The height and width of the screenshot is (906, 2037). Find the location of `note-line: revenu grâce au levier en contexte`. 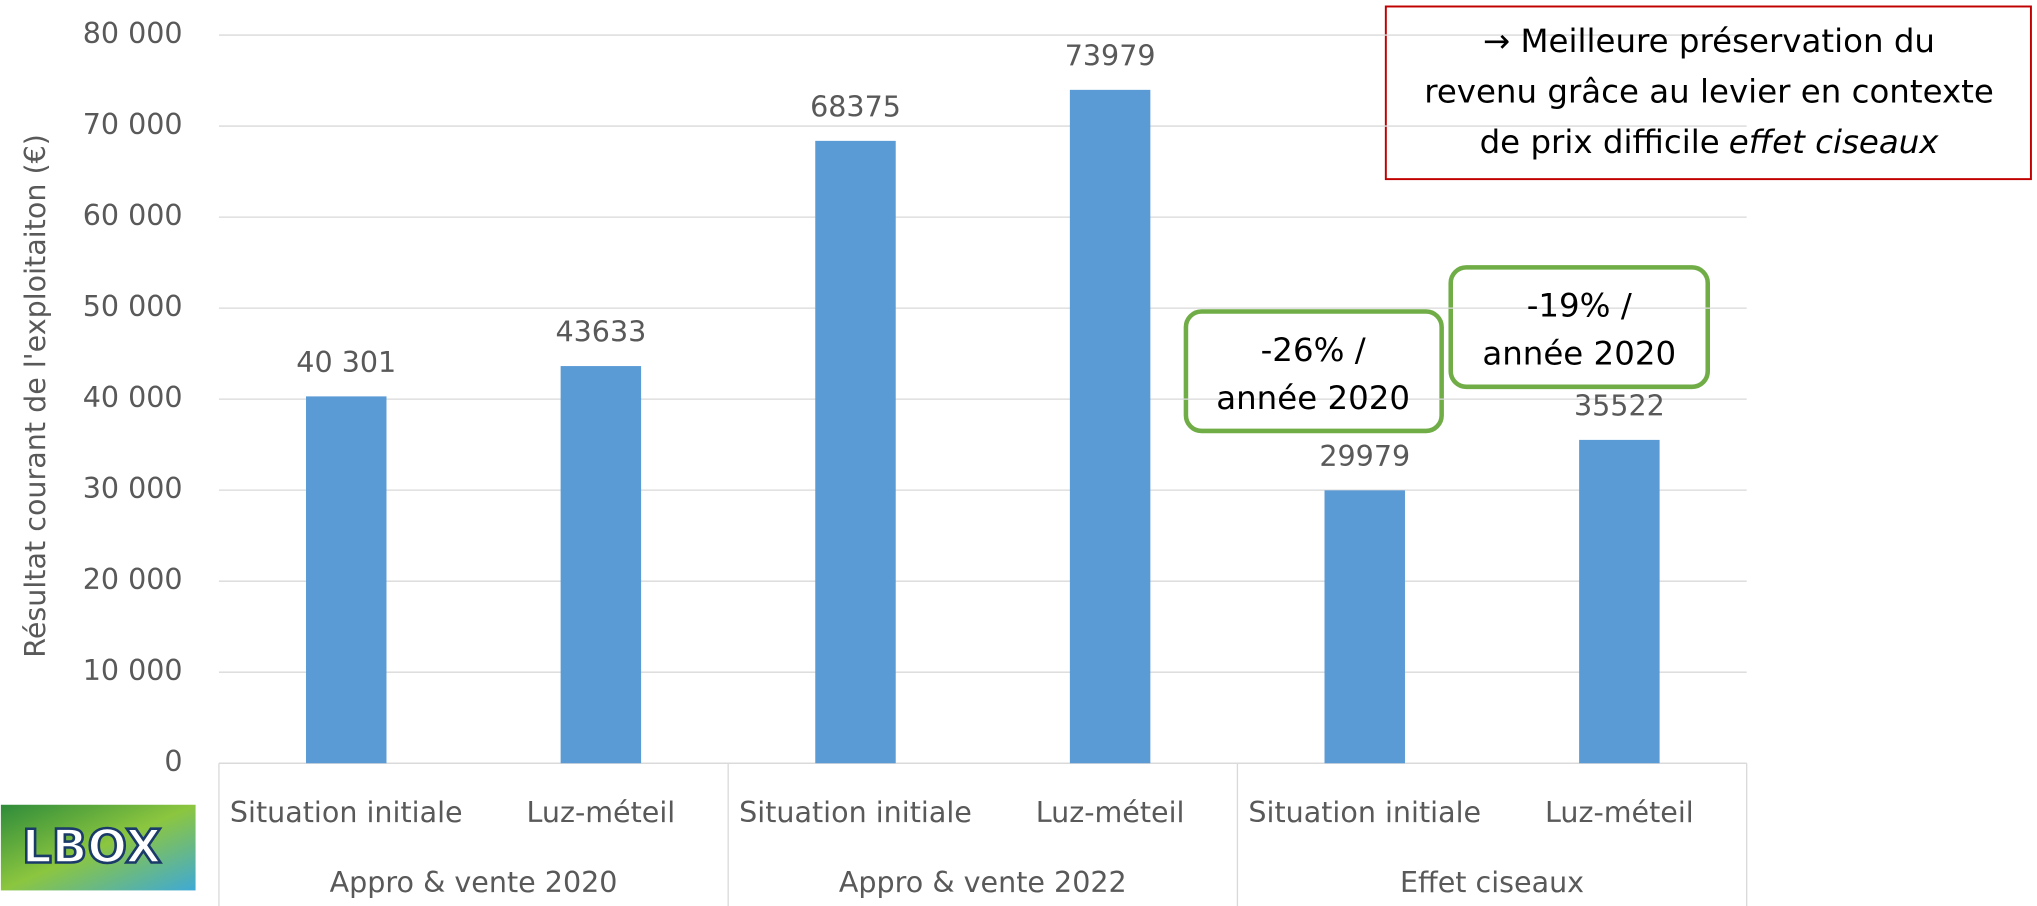

note-line: revenu grâce au levier en contexte is located at coordinates (1709, 91).